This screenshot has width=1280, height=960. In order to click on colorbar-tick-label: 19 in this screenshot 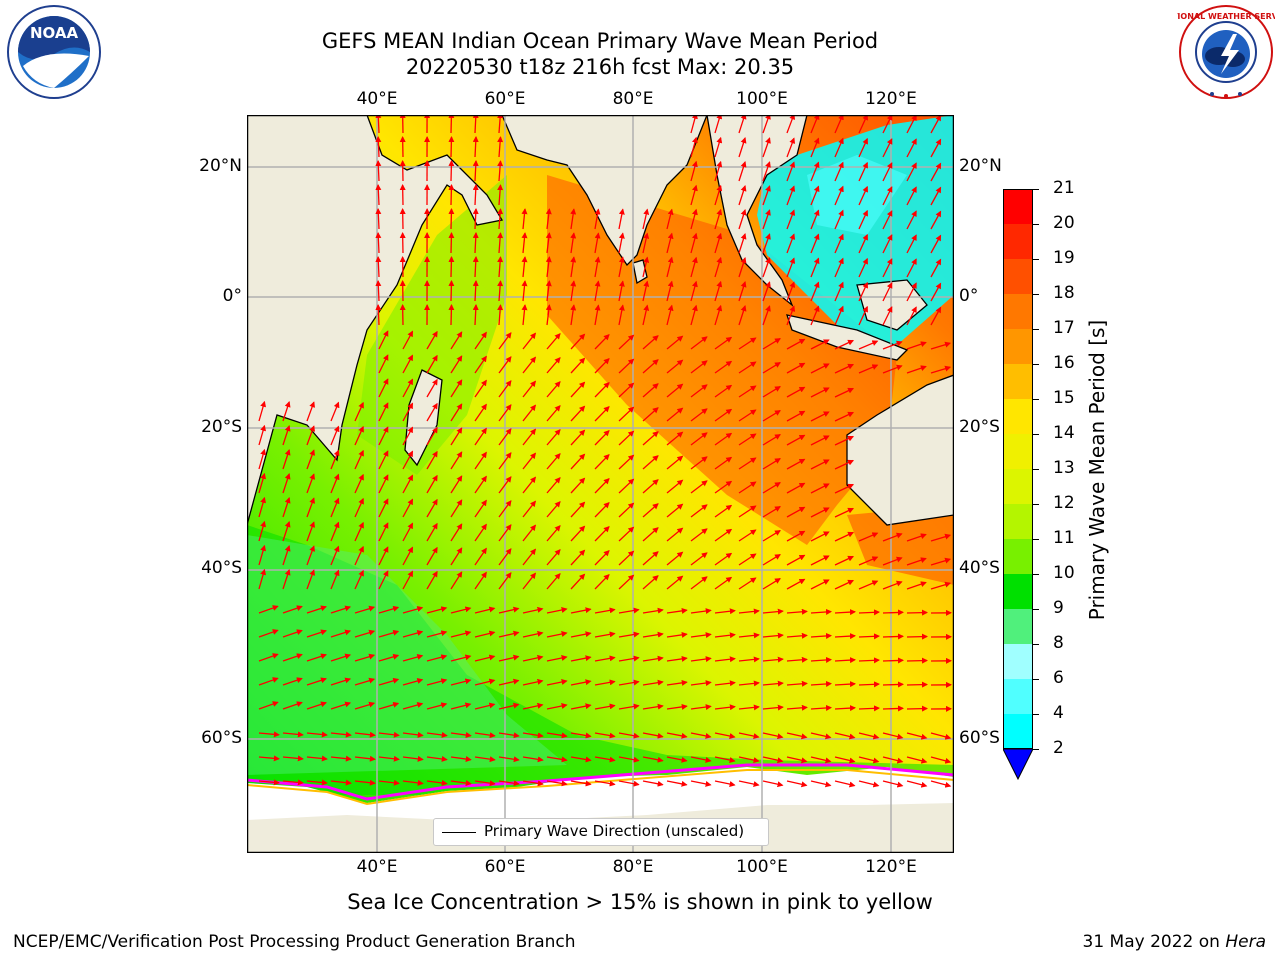, I will do `click(1064, 258)`.